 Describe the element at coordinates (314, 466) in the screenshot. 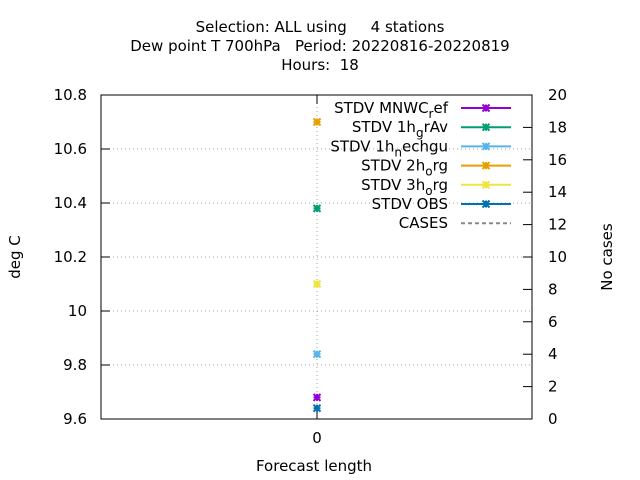

I see `x-axis-label: Forecast length` at that location.